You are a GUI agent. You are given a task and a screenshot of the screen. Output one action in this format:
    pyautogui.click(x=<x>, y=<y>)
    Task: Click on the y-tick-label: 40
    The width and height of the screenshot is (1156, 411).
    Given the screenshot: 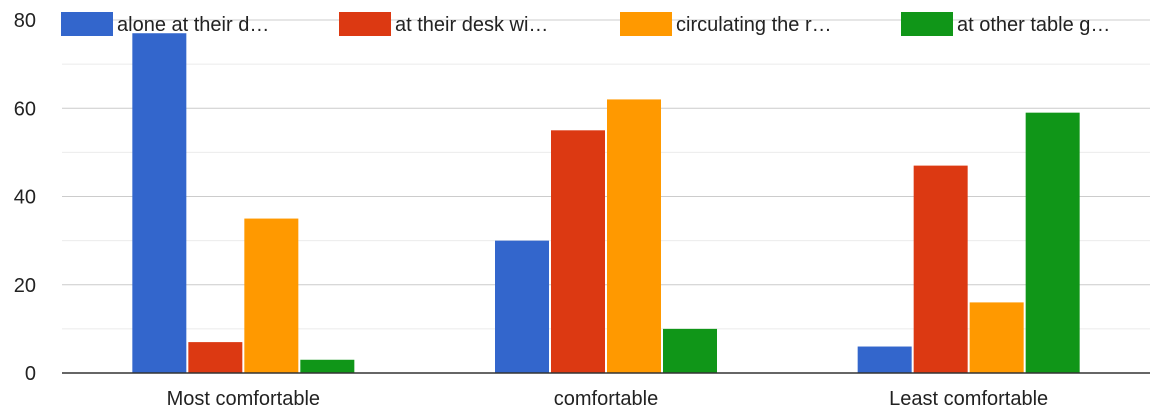 What is the action you would take?
    pyautogui.click(x=25, y=198)
    